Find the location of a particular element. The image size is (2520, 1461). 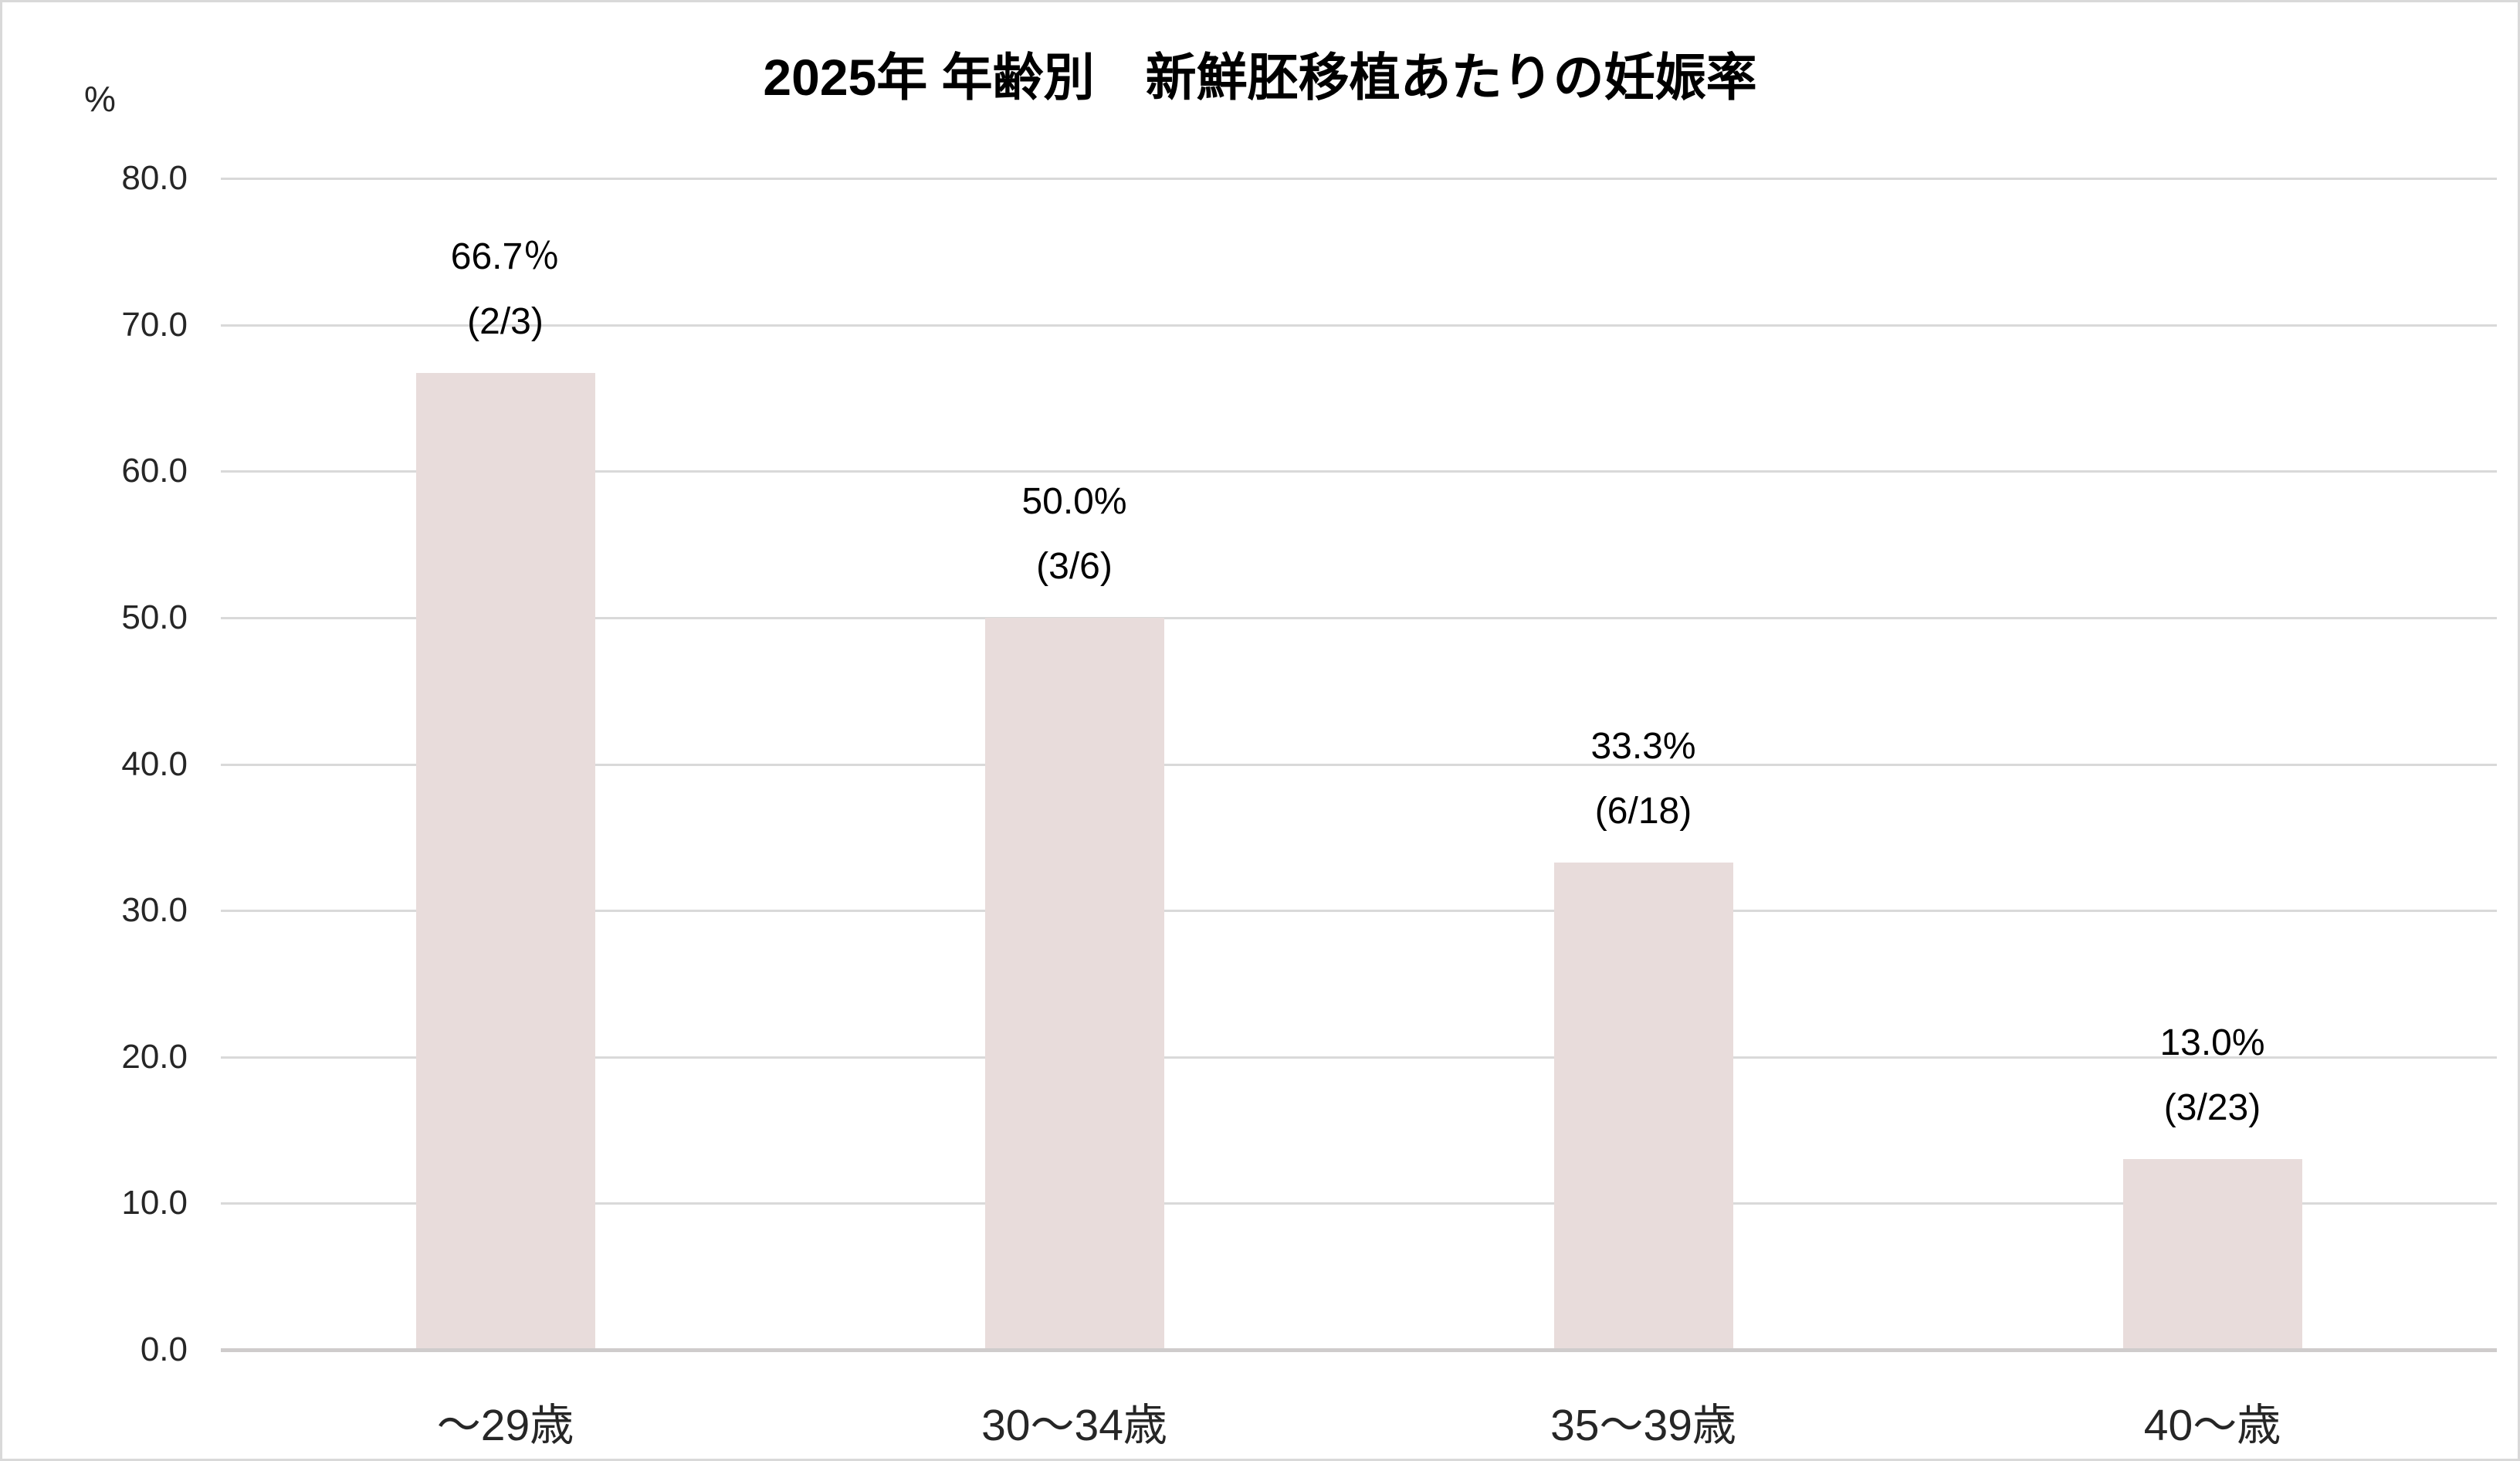

bar-data-label: 13.0% (3/23) is located at coordinates (2212, 1076).